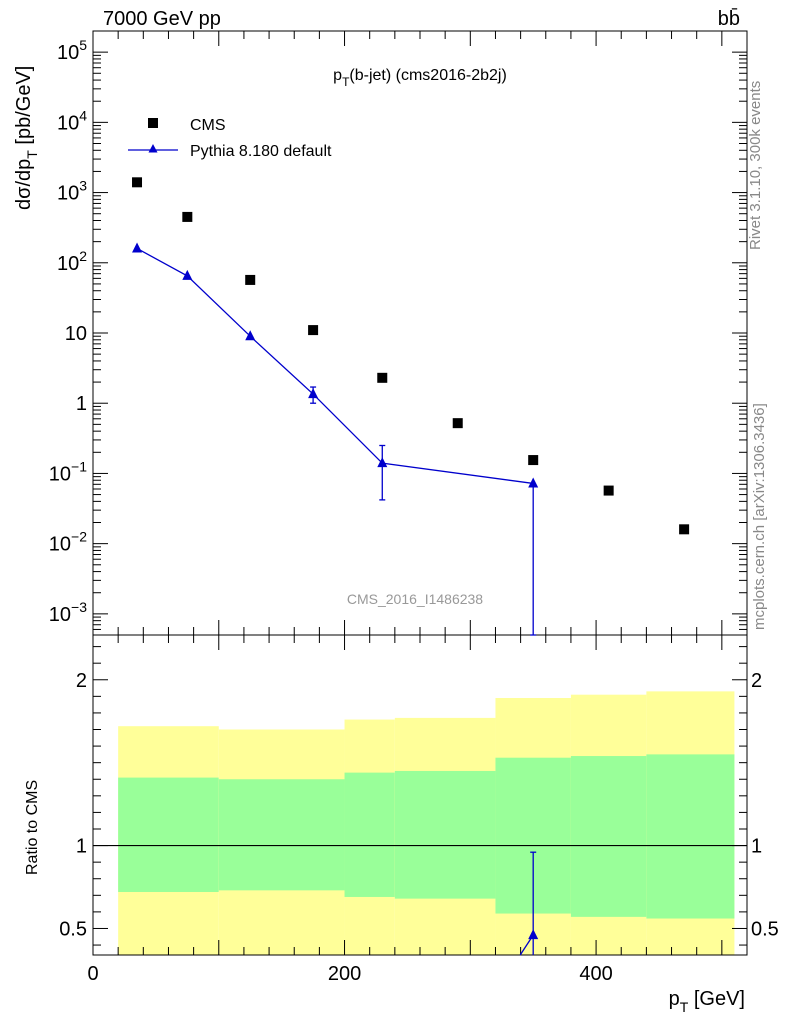 The width and height of the screenshot is (786, 1024). Describe the element at coordinates (344, 974) in the screenshot. I see `x-tick-label: 200` at that location.